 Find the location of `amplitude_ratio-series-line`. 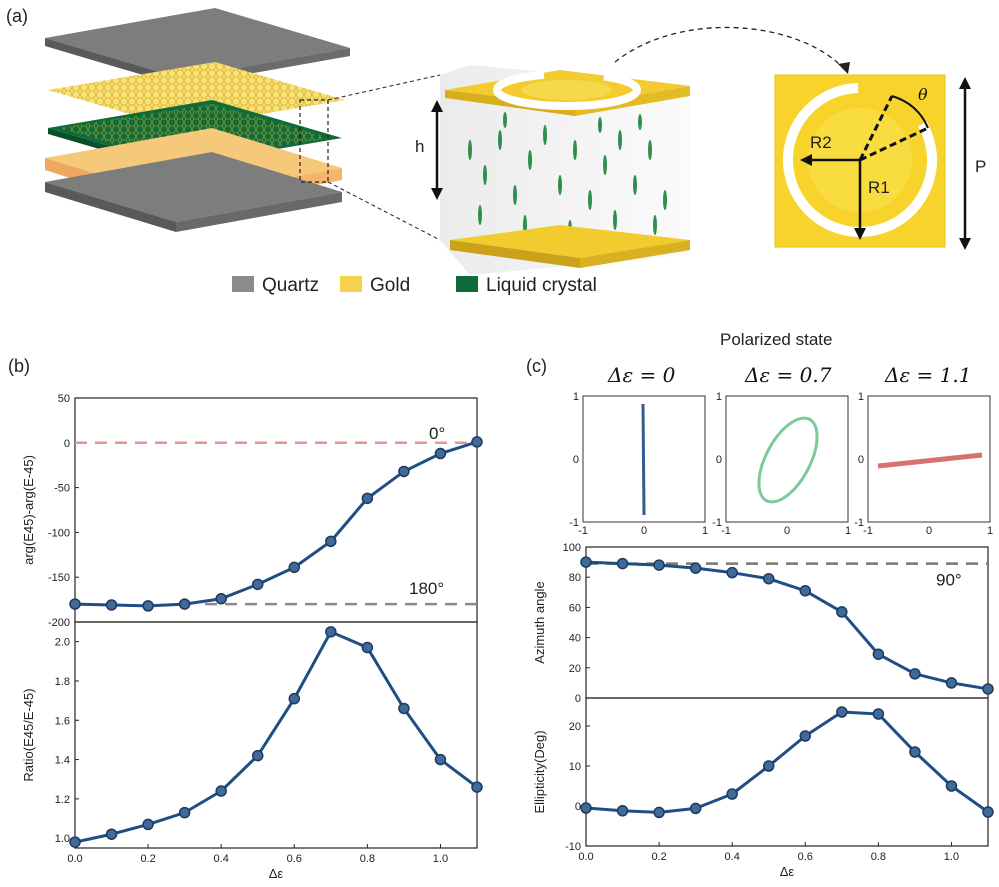

amplitude_ratio-series-line is located at coordinates (276, 737).